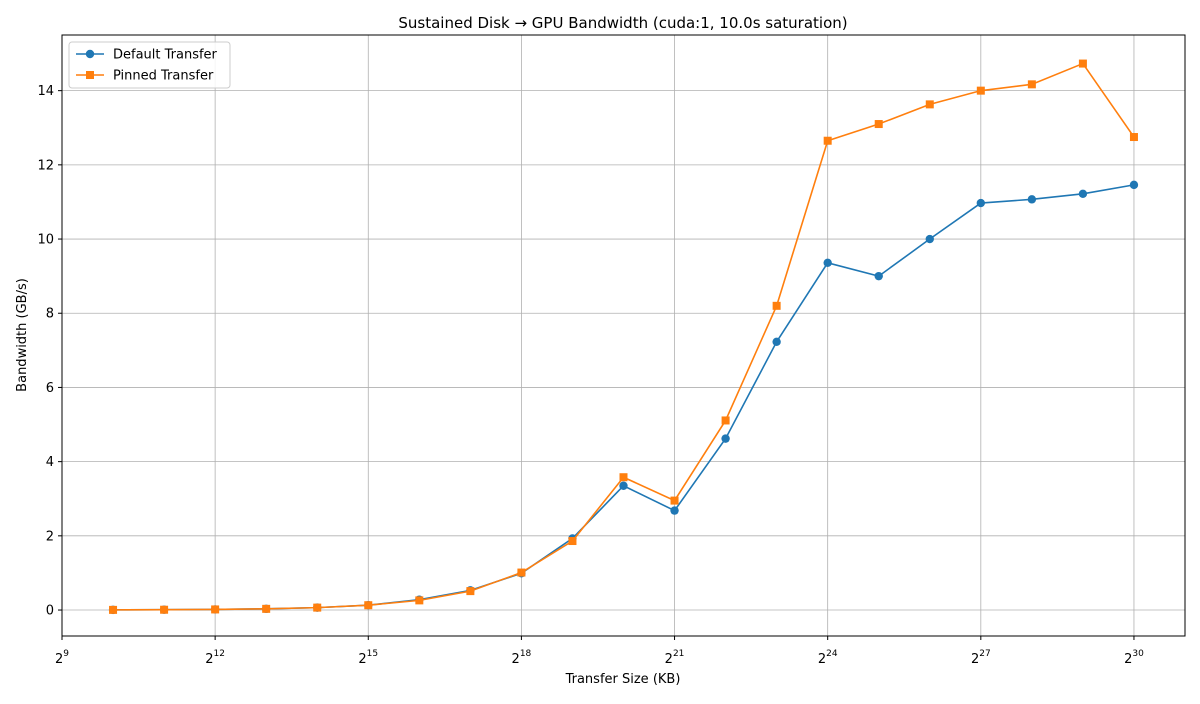 The image size is (1200, 704). Describe the element at coordinates (45, 240) in the screenshot. I see `y-tick-label: 10` at that location.